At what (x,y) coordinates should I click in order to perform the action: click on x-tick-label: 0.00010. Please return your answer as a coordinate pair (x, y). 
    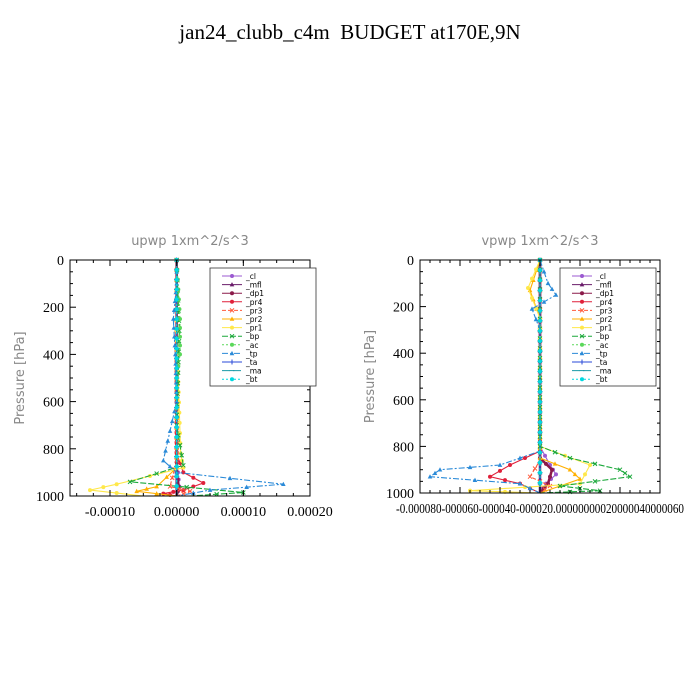
    Looking at the image, I should click on (244, 512).